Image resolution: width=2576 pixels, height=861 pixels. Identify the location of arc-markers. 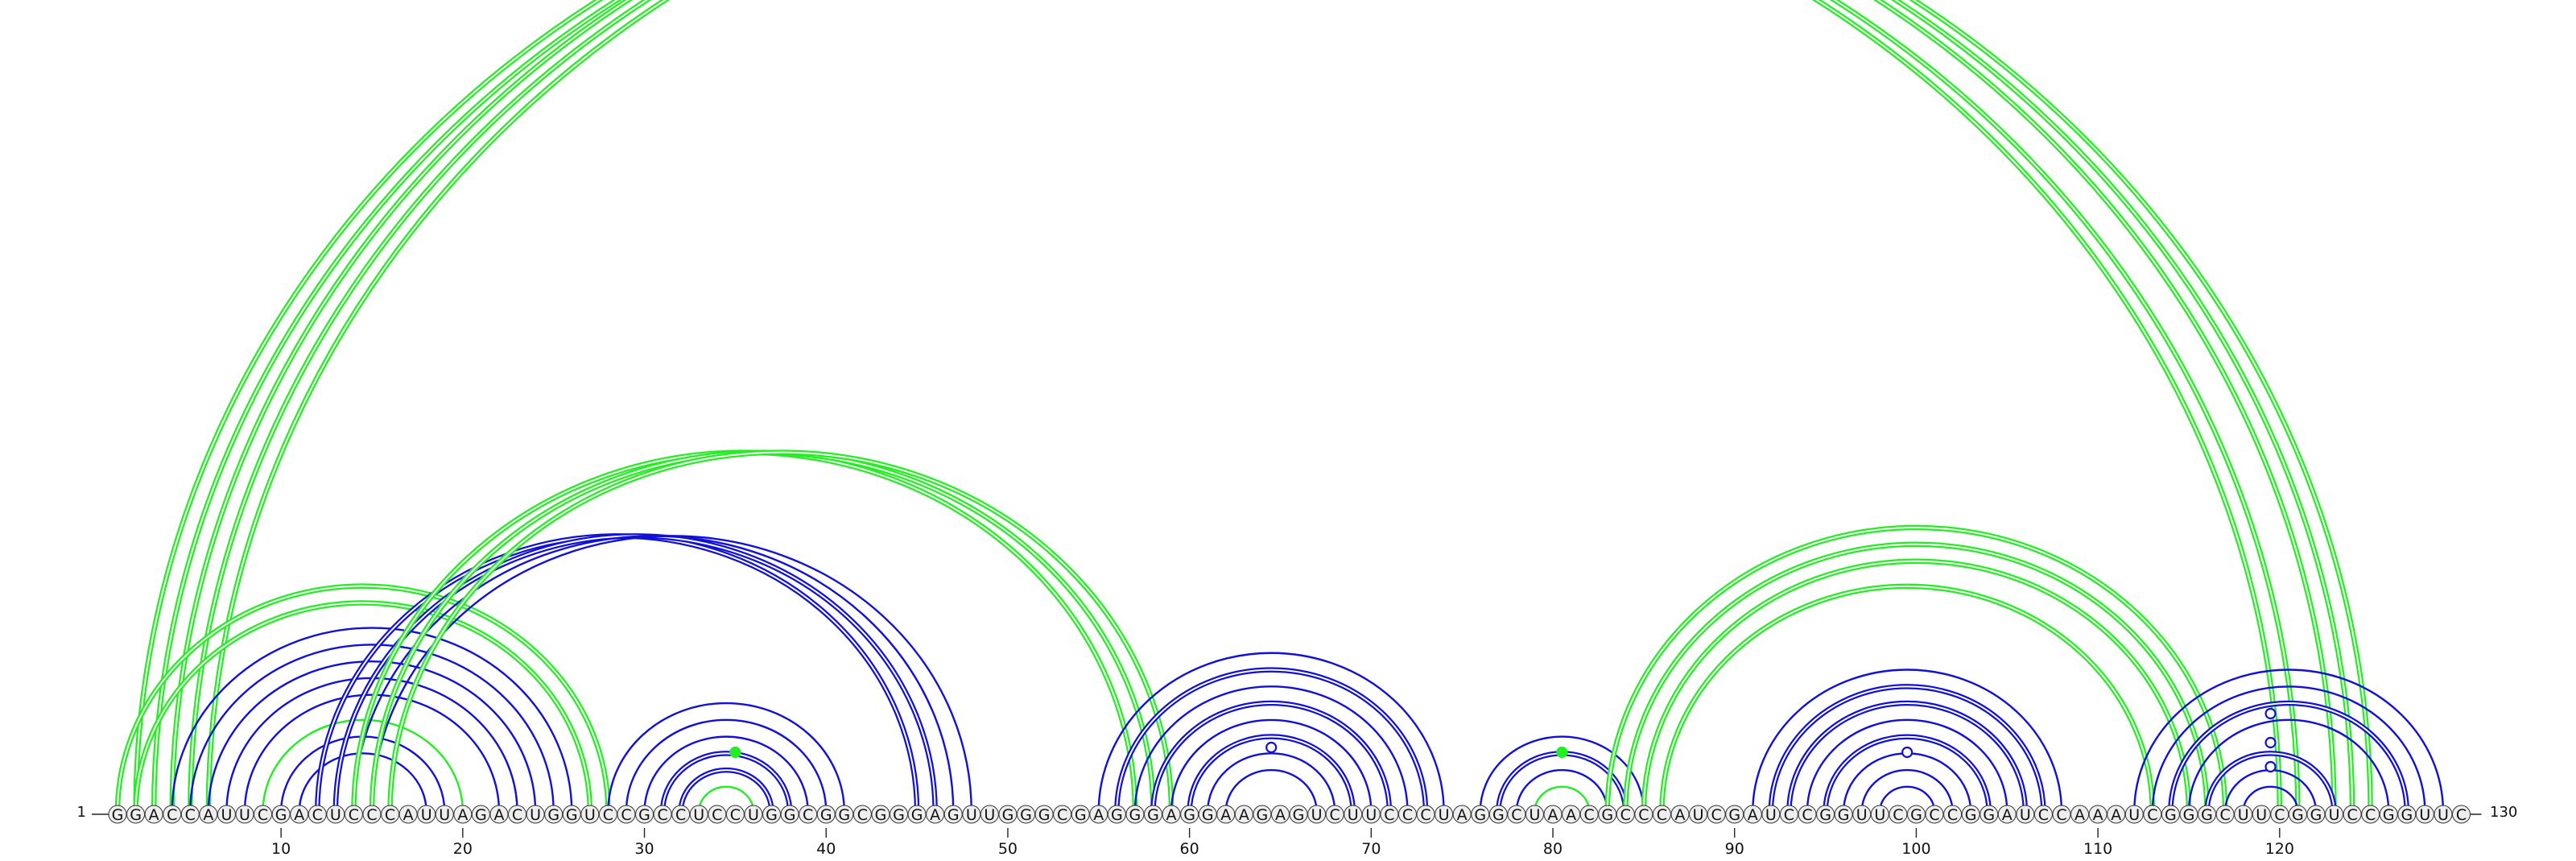
(1503, 740).